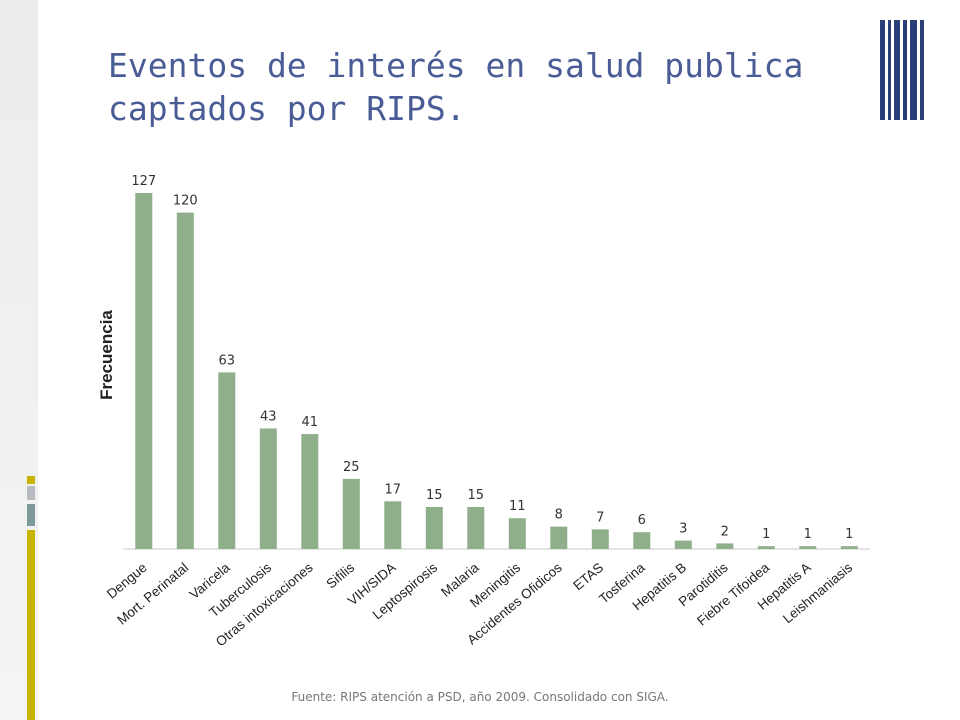 The height and width of the screenshot is (720, 960). What do you see at coordinates (517, 506) in the screenshot?
I see `bar-value-label: 11` at bounding box center [517, 506].